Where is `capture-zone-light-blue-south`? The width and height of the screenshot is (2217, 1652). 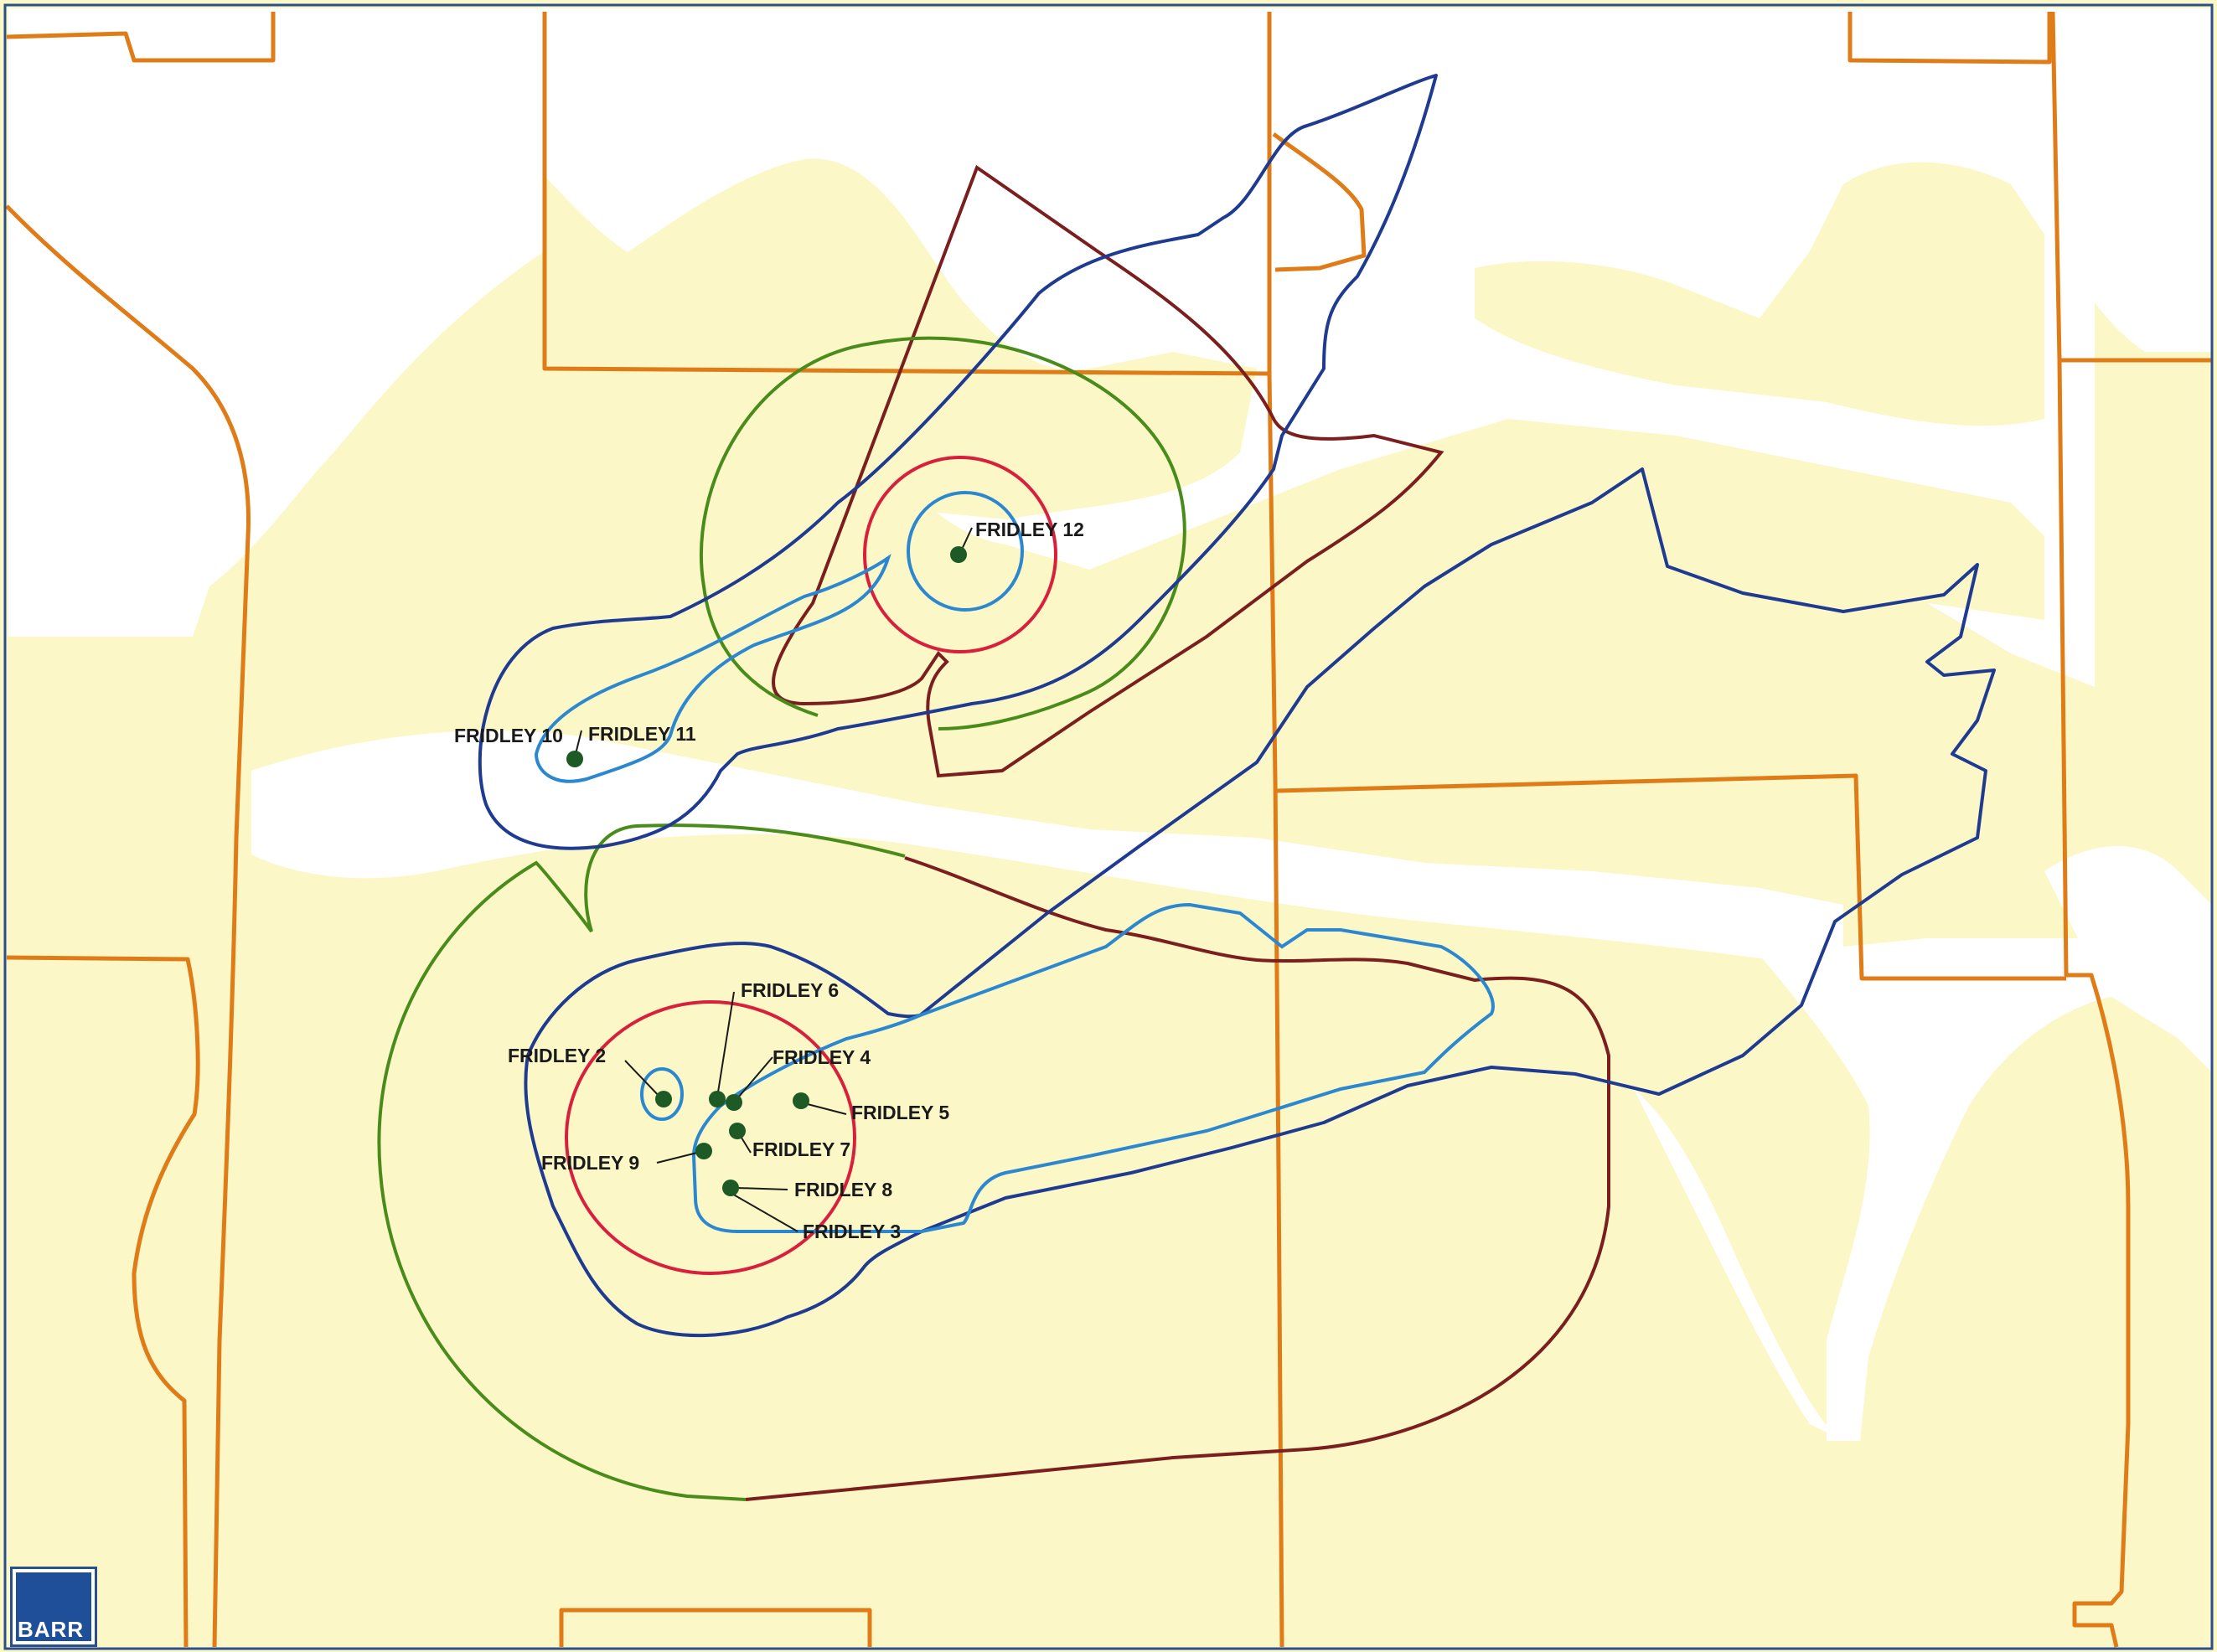
capture-zone-light-blue-south is located at coordinates (1093, 1068).